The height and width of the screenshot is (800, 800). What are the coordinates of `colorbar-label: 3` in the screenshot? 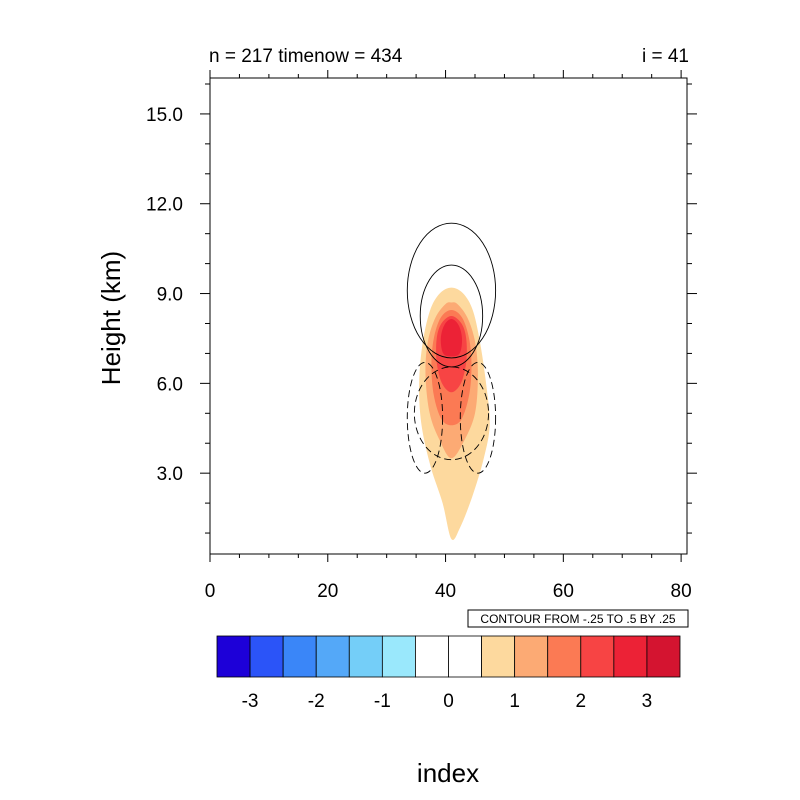 It's located at (647, 701).